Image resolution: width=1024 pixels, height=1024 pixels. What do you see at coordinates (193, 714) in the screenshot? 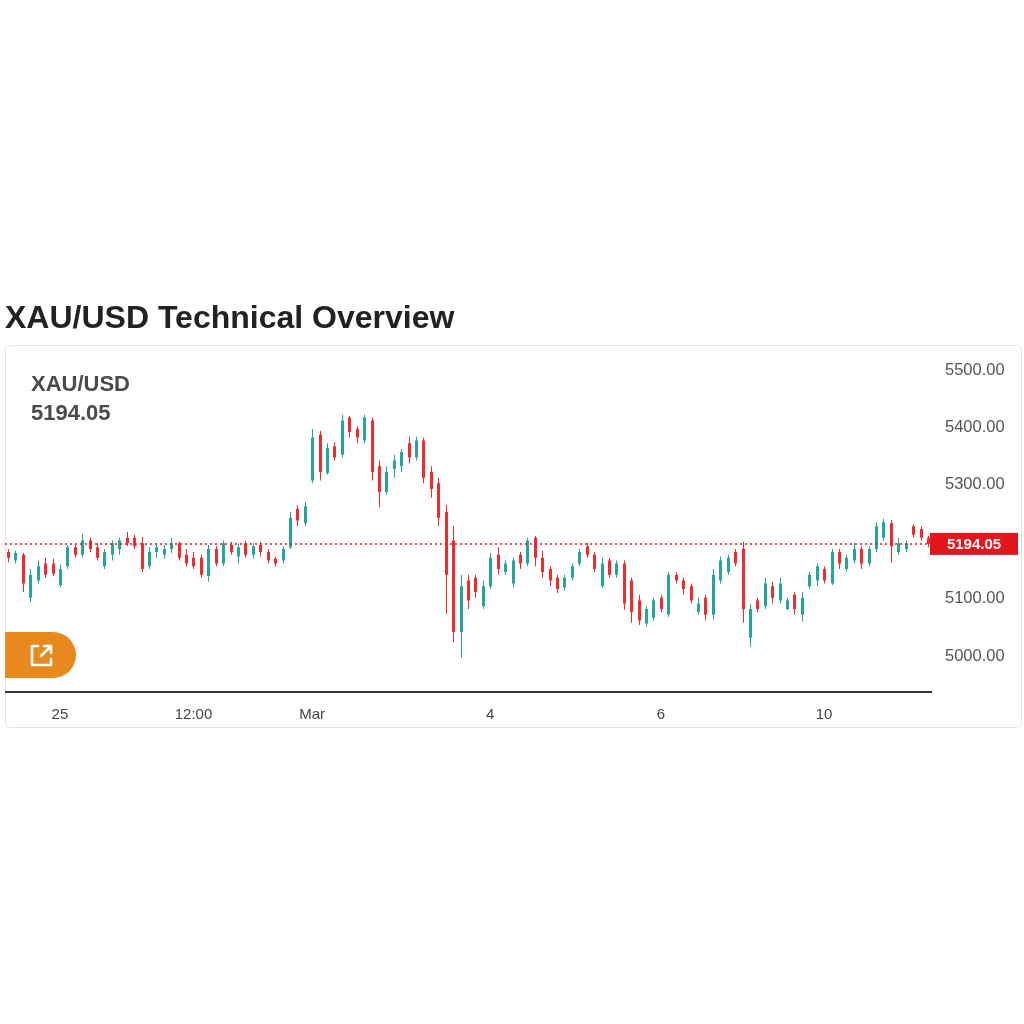
I see `x-tick-label: 12:00` at bounding box center [193, 714].